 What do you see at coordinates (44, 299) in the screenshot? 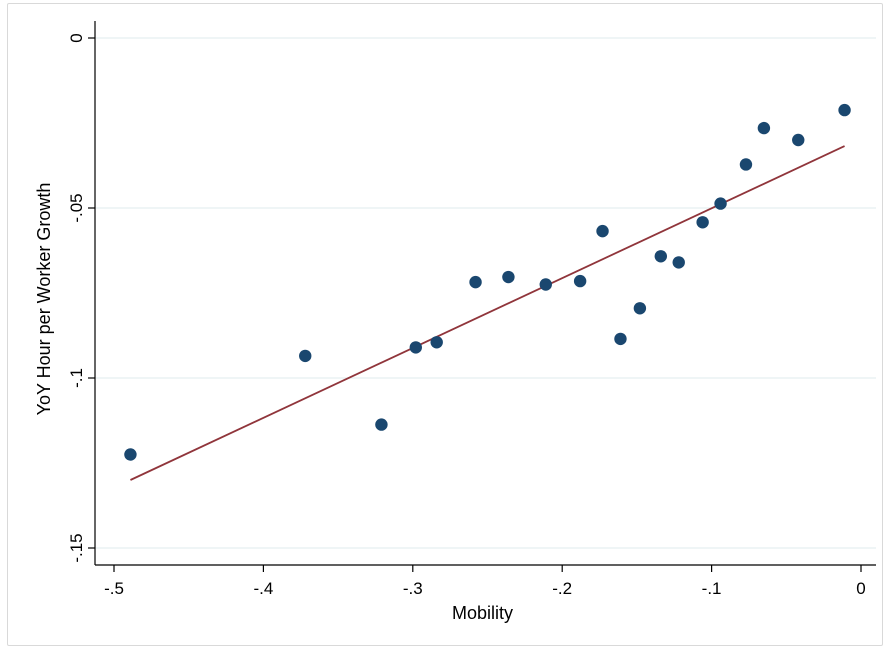
I see `y-axis-title: YoY Hour per Worker Growth` at bounding box center [44, 299].